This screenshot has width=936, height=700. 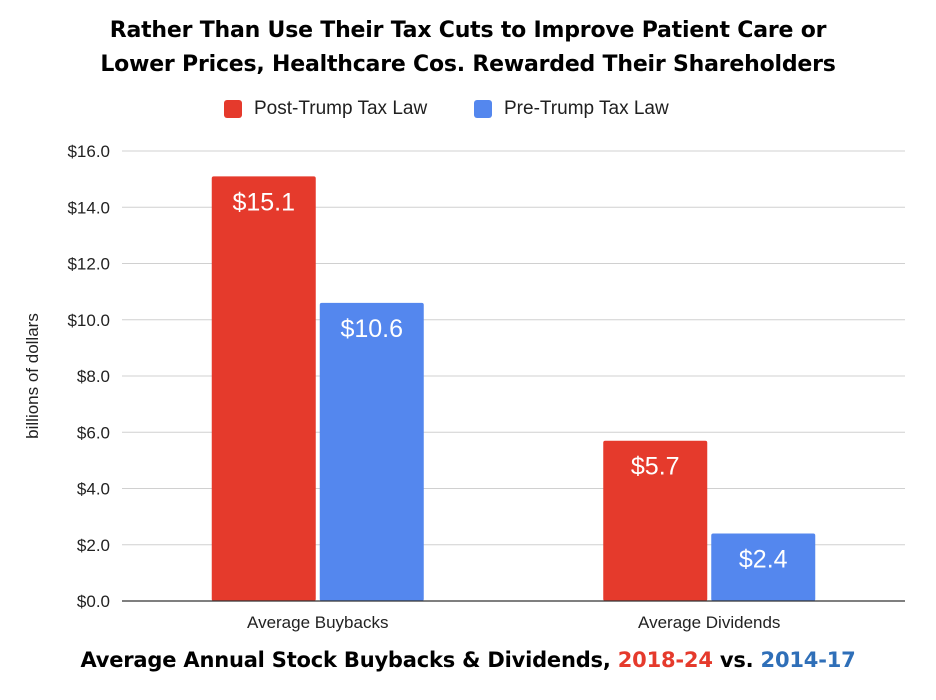 I want to click on legend-label-pre: Pre-Trump Tax Law, so click(x=586, y=108).